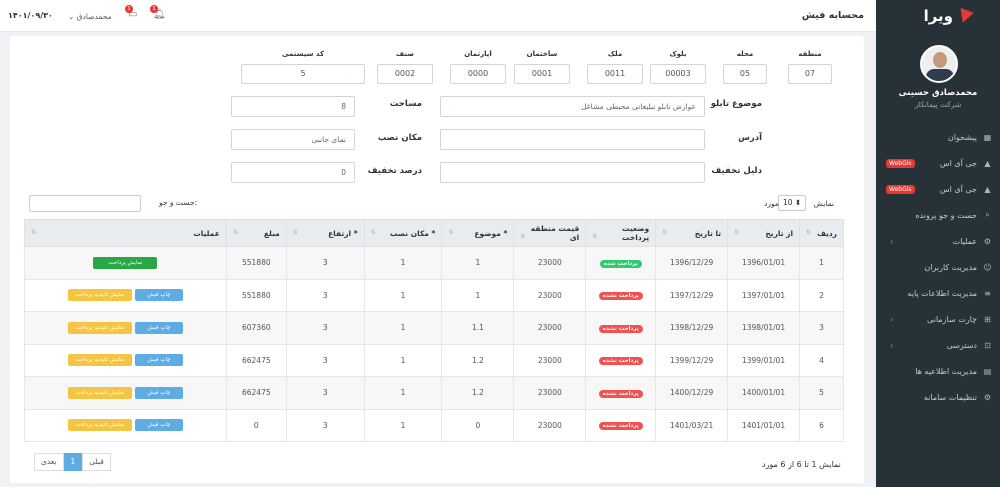 Image resolution: width=1000 pixels, height=487 pixels. Describe the element at coordinates (572, 106) in the screenshot. I see `subject-field: عوارض تابلو تبلیغاتی محیطی مشاغل` at that location.